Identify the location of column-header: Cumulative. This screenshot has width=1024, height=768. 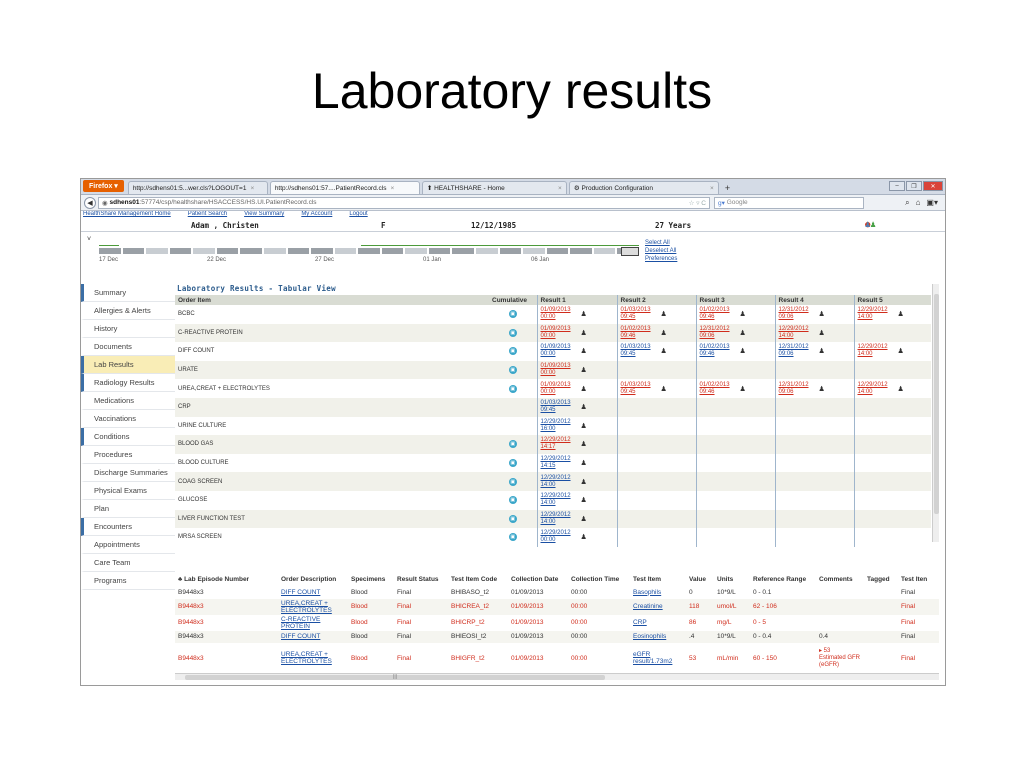
(513, 300).